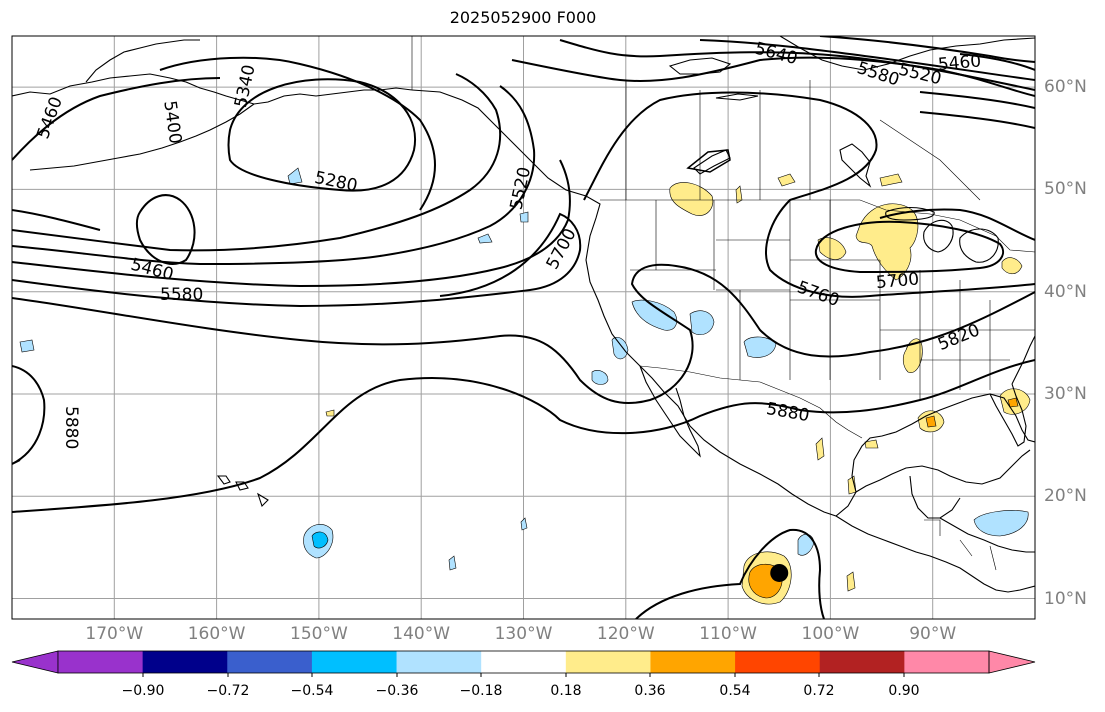 This screenshot has height=712, width=1105. I want to click on canada-provinces, so click(803, 140).